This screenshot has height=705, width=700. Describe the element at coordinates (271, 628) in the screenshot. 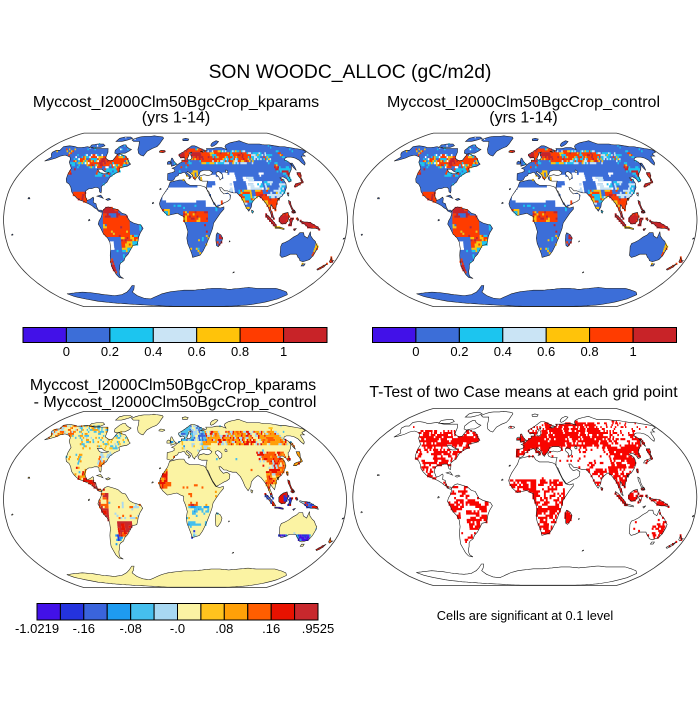

I see `svg-text: .16` at that location.